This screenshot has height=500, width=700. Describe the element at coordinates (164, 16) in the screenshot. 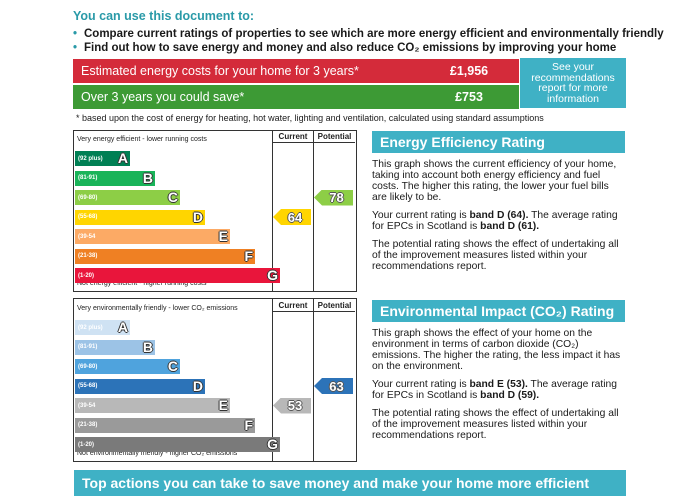

I see `intro-heading: You can use this document to:` at that location.